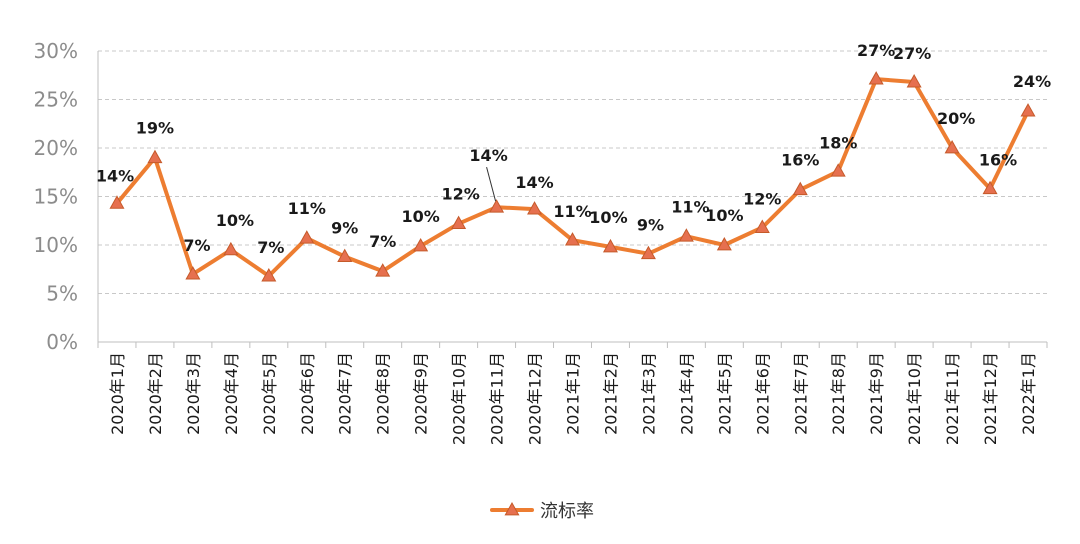  I want to click on data-label: 24%, so click(1032, 81).